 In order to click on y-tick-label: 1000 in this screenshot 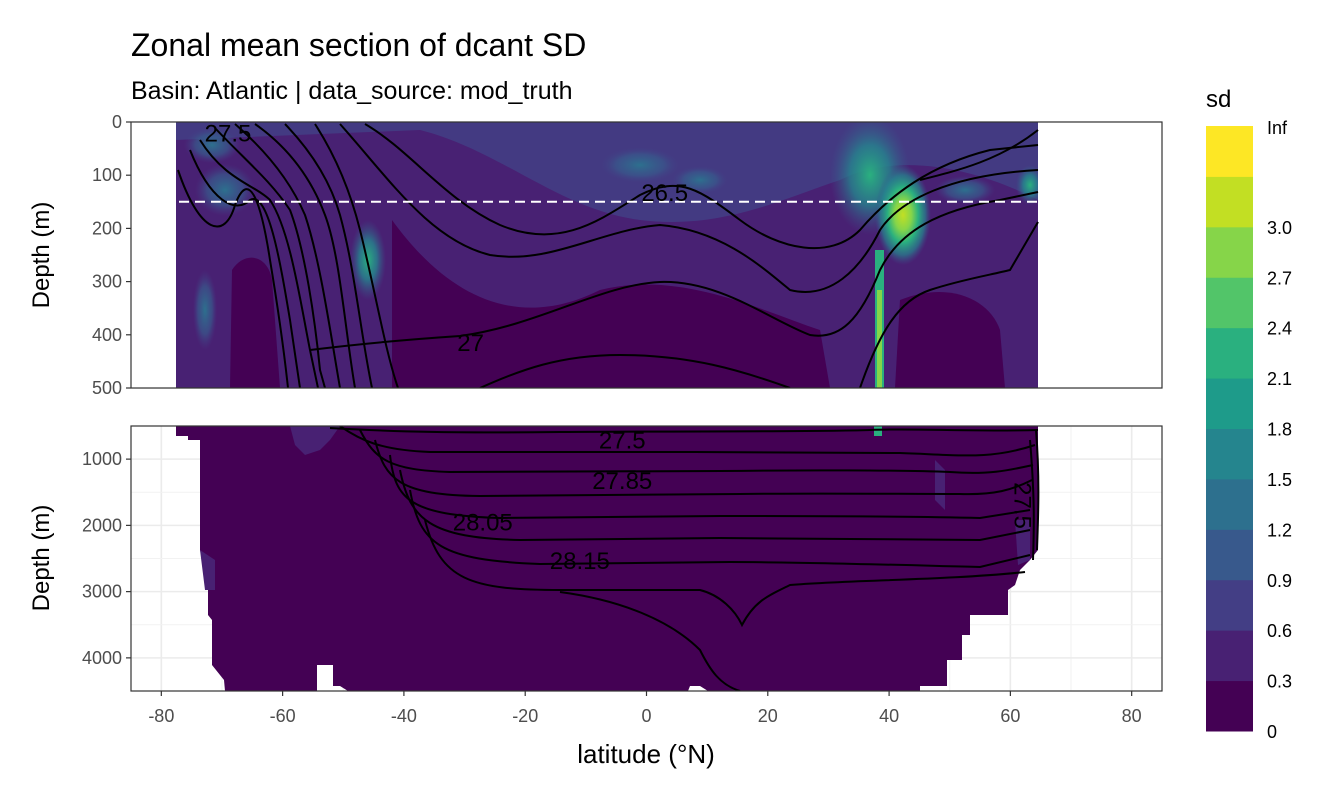, I will do `click(102, 459)`.